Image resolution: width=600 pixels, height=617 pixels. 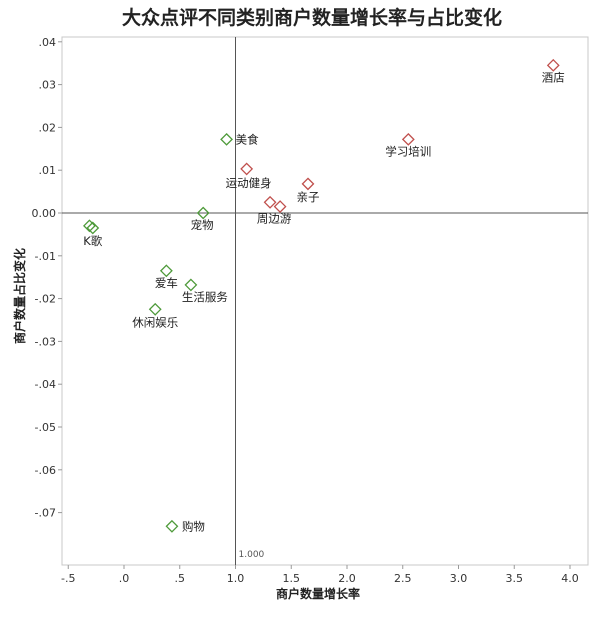 I want to click on x-tick-label: .5, so click(x=180, y=578).